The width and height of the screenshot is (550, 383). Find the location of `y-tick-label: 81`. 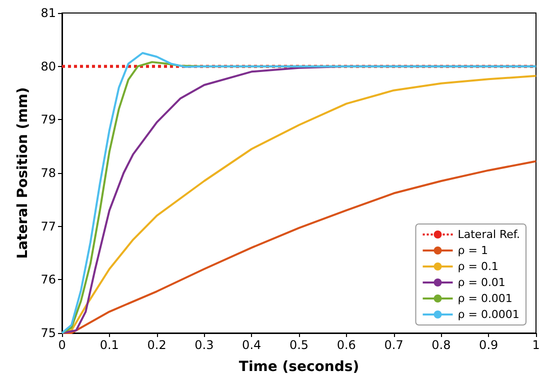

y-tick-label: 81 is located at coordinates (48, 13).